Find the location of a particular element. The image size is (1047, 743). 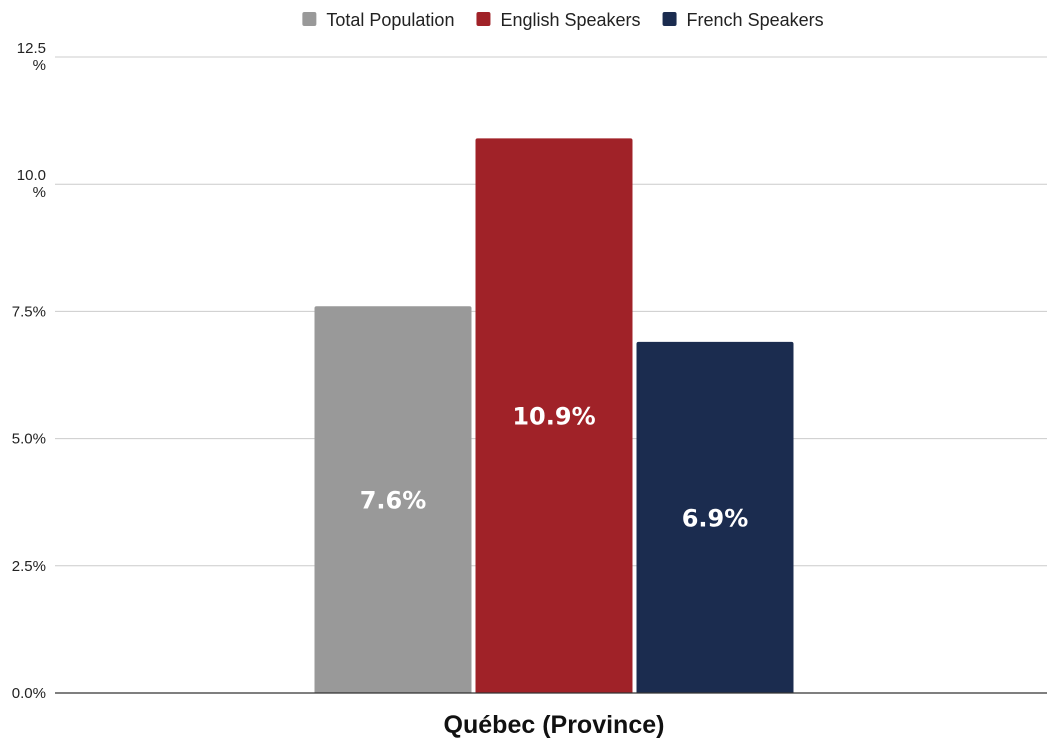

bar-english-speakers is located at coordinates (554, 415).